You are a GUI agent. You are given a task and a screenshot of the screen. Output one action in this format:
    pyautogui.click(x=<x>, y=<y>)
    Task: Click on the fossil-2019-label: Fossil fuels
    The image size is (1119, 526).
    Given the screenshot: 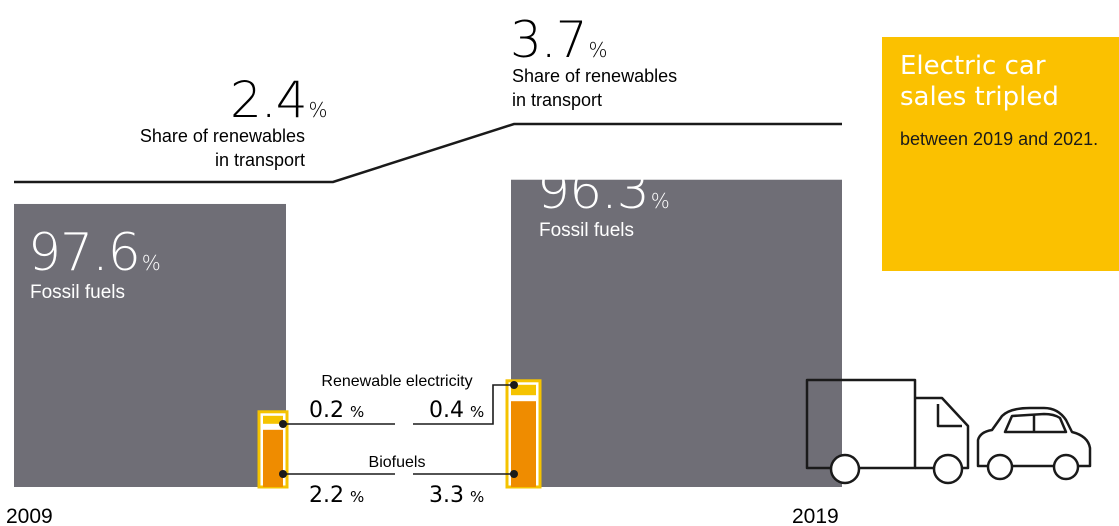 What is the action you would take?
    pyautogui.click(x=586, y=230)
    